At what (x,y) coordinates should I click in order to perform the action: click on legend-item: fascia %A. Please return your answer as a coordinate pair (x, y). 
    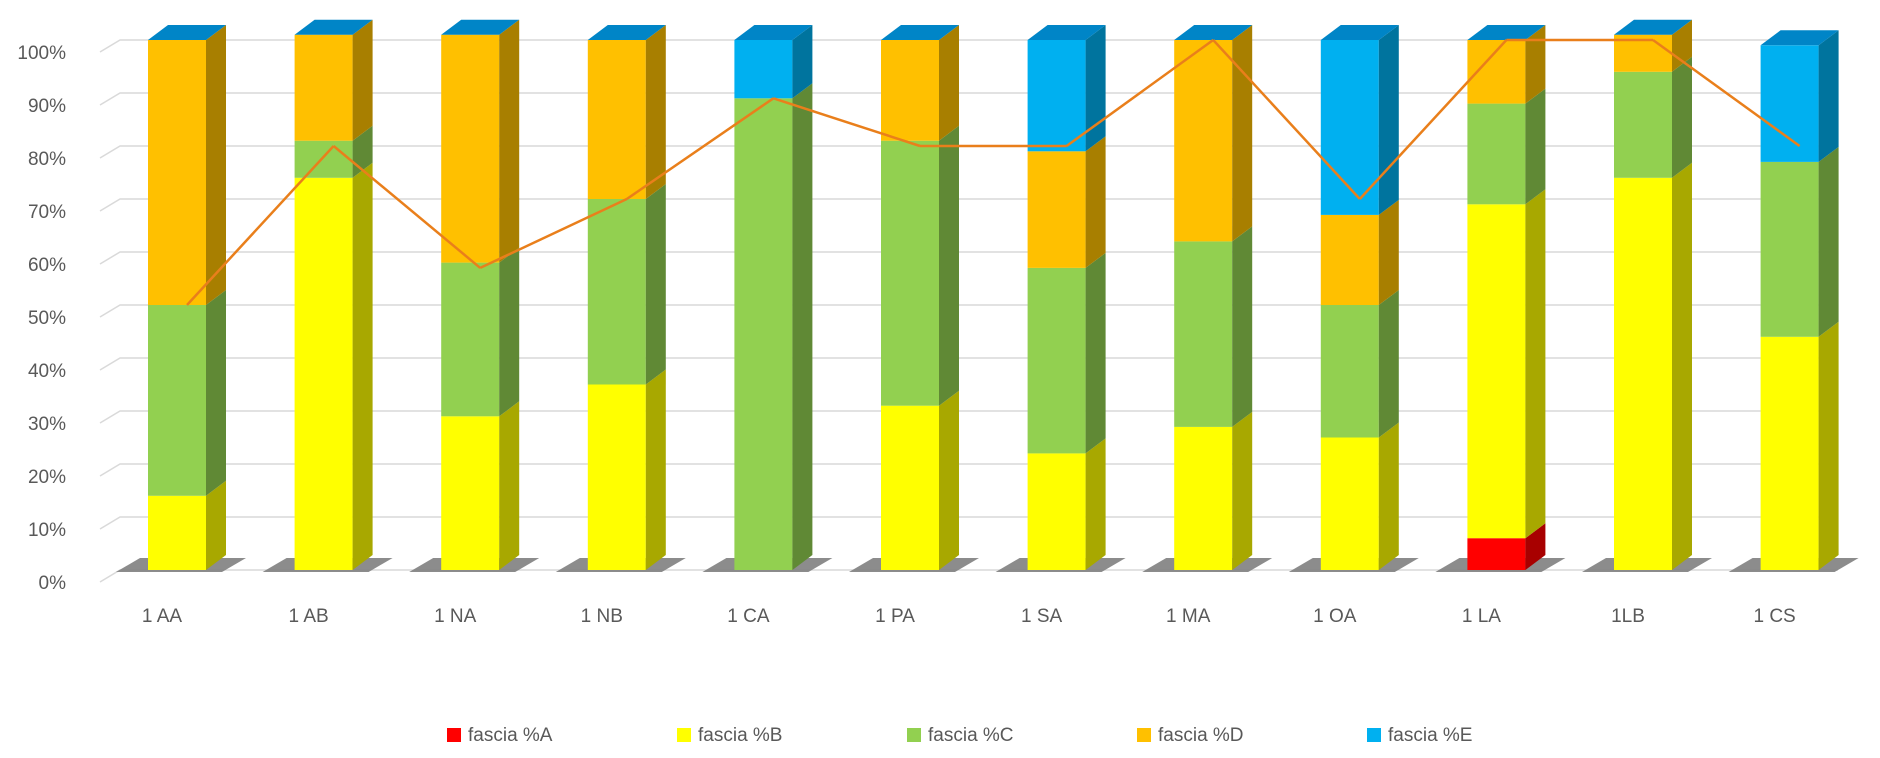
    Looking at the image, I should click on (500, 735).